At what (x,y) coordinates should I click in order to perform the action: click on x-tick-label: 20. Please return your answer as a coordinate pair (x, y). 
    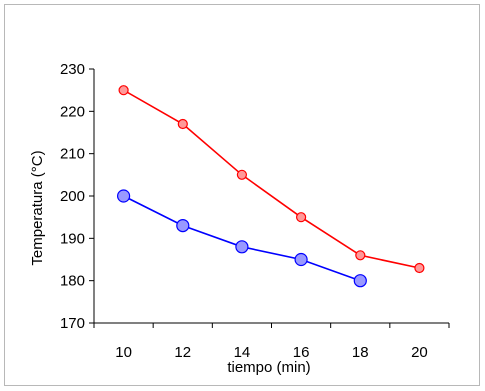
    Looking at the image, I should click on (419, 352).